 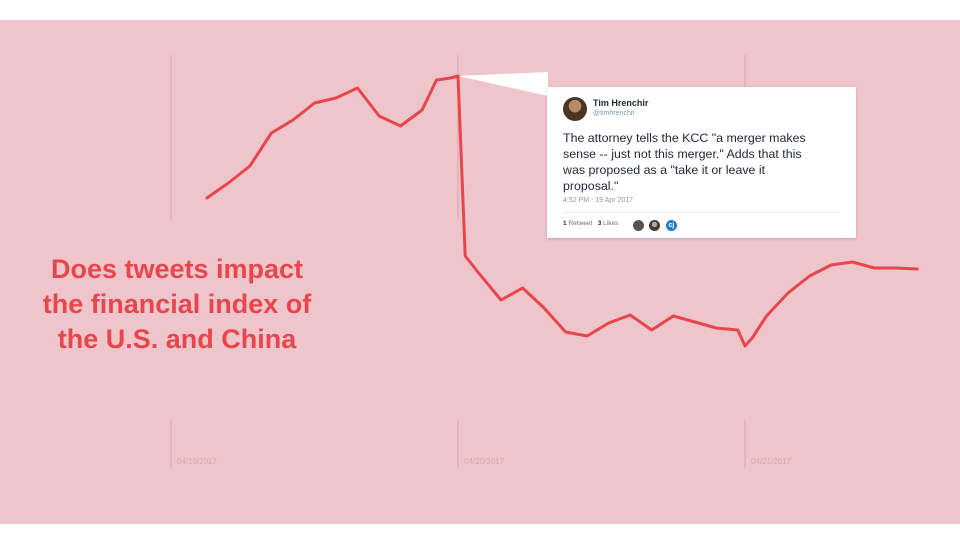 What do you see at coordinates (591, 186) in the screenshot?
I see `tweet-text-line: proposal."` at bounding box center [591, 186].